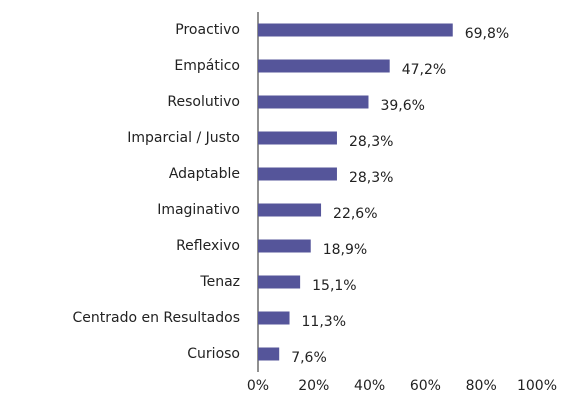 This screenshot has height=408, width=564. I want to click on x-tick-label: 60%, so click(425, 386).